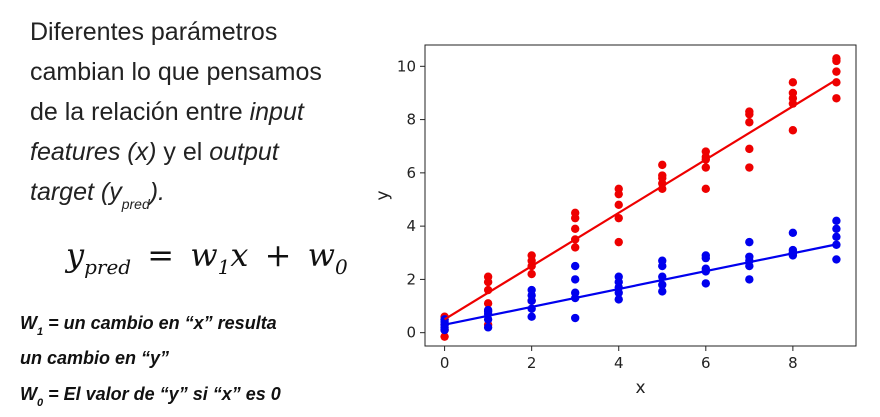  What do you see at coordinates (411, 173) in the screenshot?
I see `y-tick-label: 6` at bounding box center [411, 173].